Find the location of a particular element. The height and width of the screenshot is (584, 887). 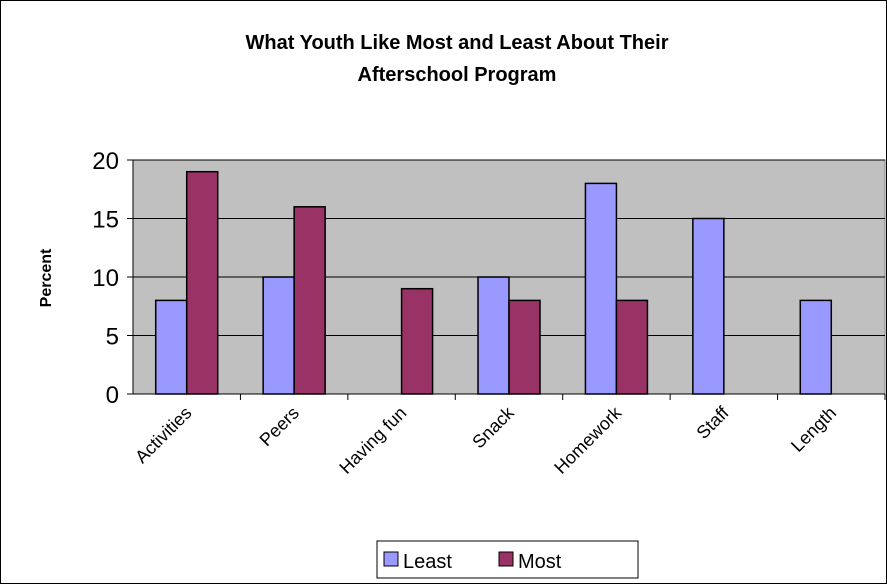

bar-most-peers is located at coordinates (309, 300).